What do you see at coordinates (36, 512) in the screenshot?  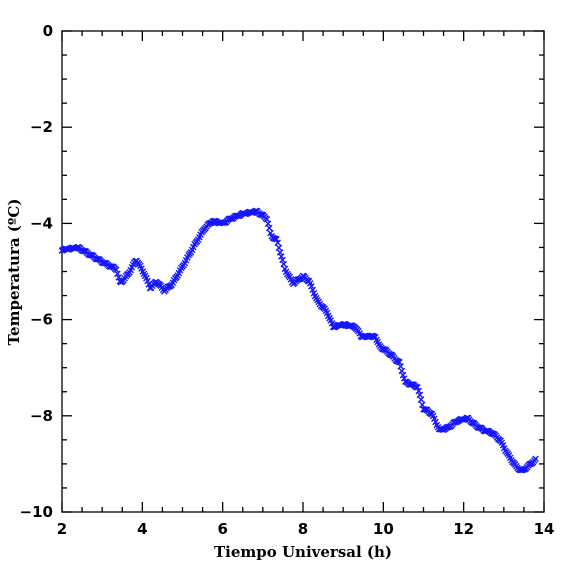 I see `y-tick-label: −10` at bounding box center [36, 512].